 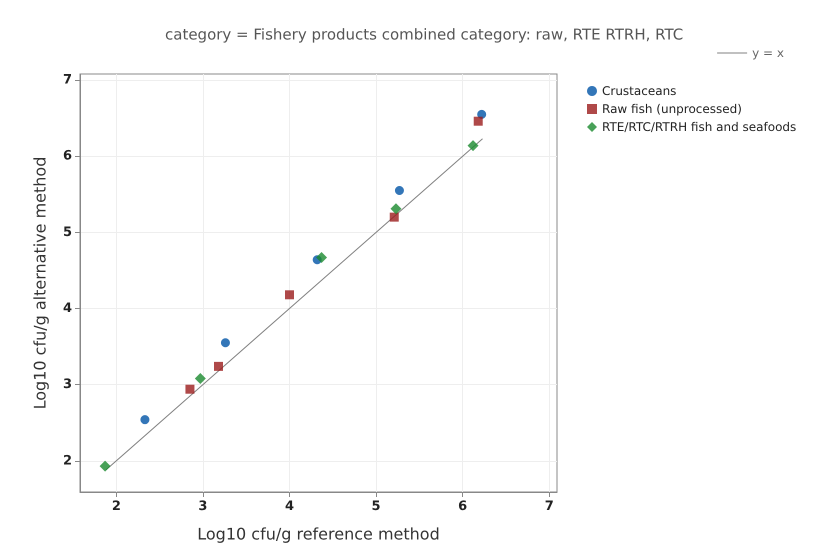 I want to click on y-tick-label: 5, so click(x=67, y=232).